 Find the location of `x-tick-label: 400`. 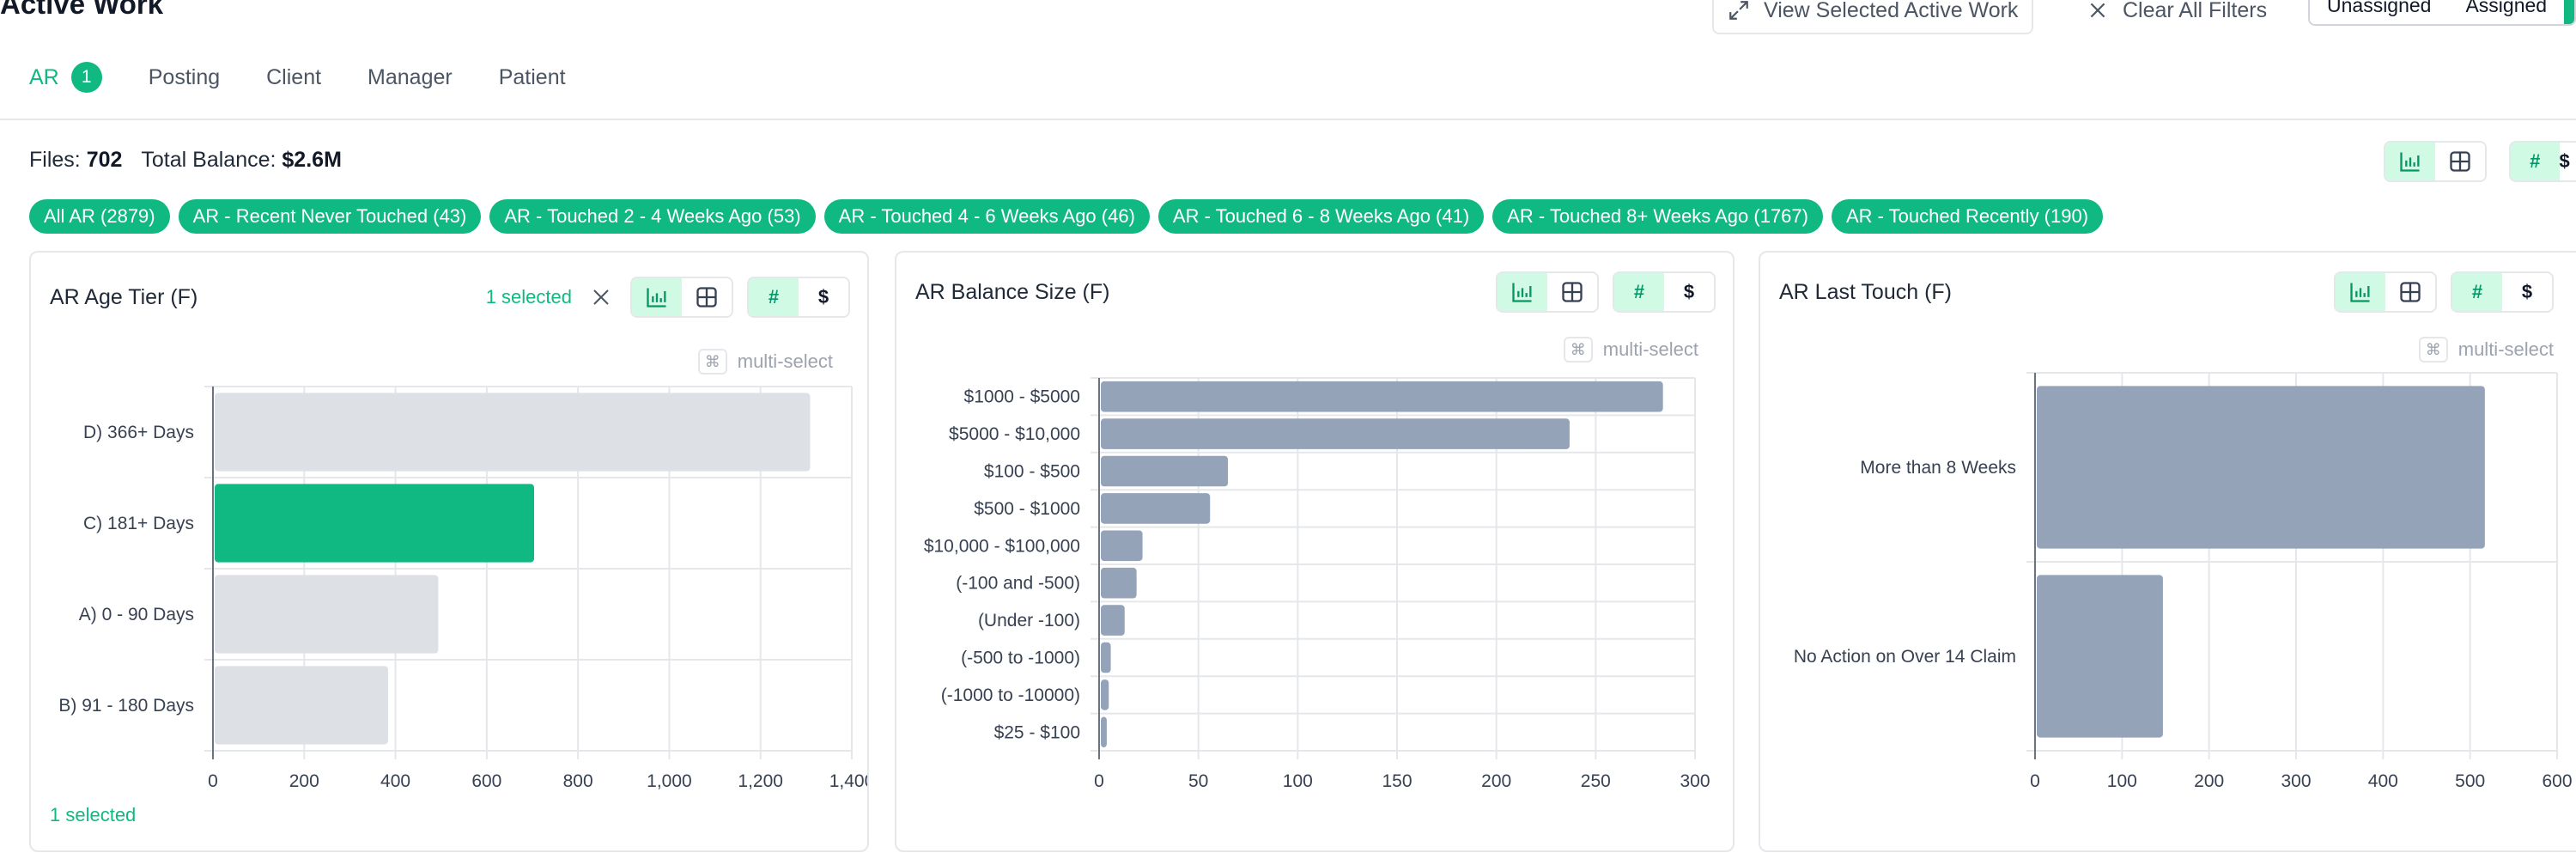

x-tick-label: 400 is located at coordinates (395, 781).